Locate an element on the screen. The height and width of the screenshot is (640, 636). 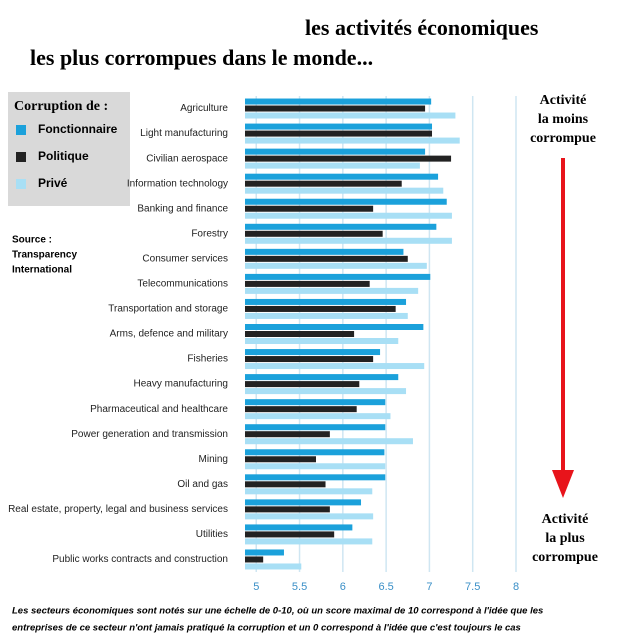
y-tick-label: Agriculture is located at coordinates (204, 108).